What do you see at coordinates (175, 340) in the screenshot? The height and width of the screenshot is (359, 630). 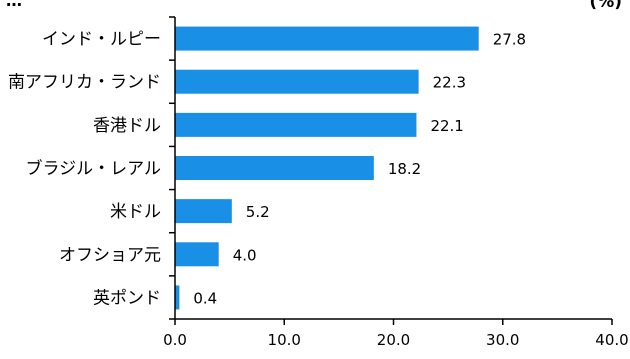 I see `x-tick-label: 0.0` at bounding box center [175, 340].